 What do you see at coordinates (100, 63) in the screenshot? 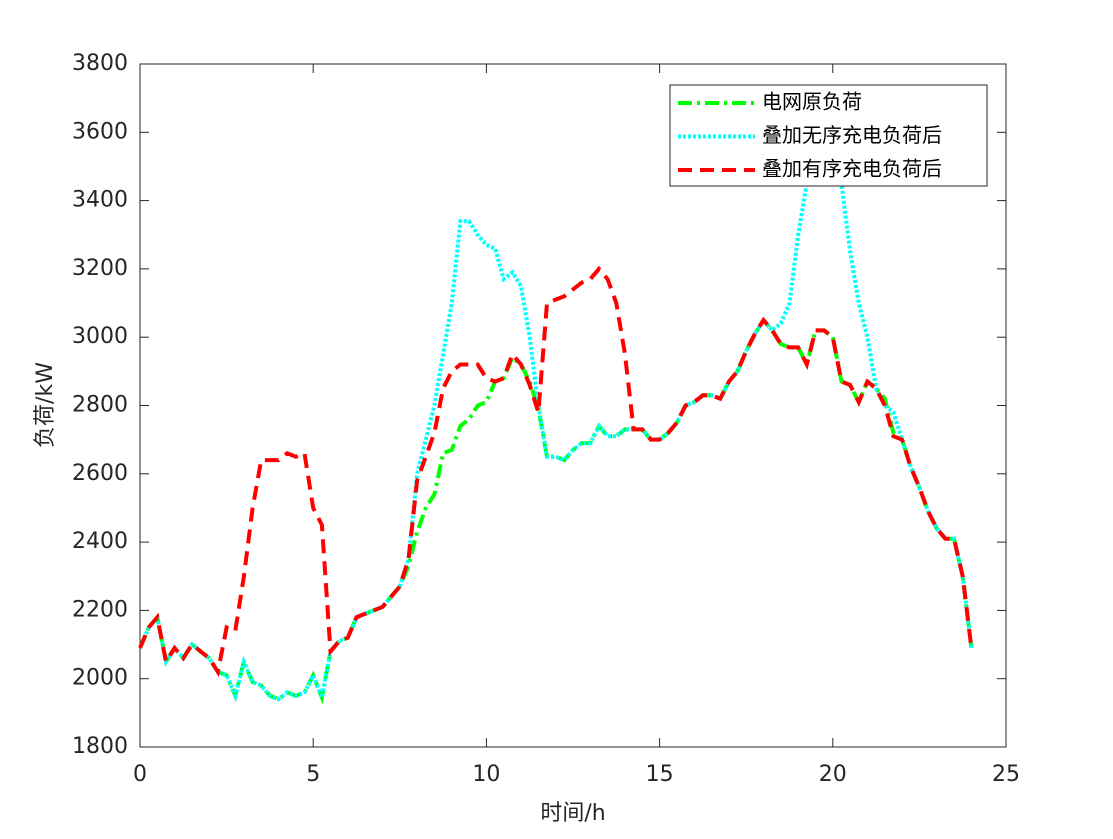
I see `y-tick-label: 3800` at bounding box center [100, 63].